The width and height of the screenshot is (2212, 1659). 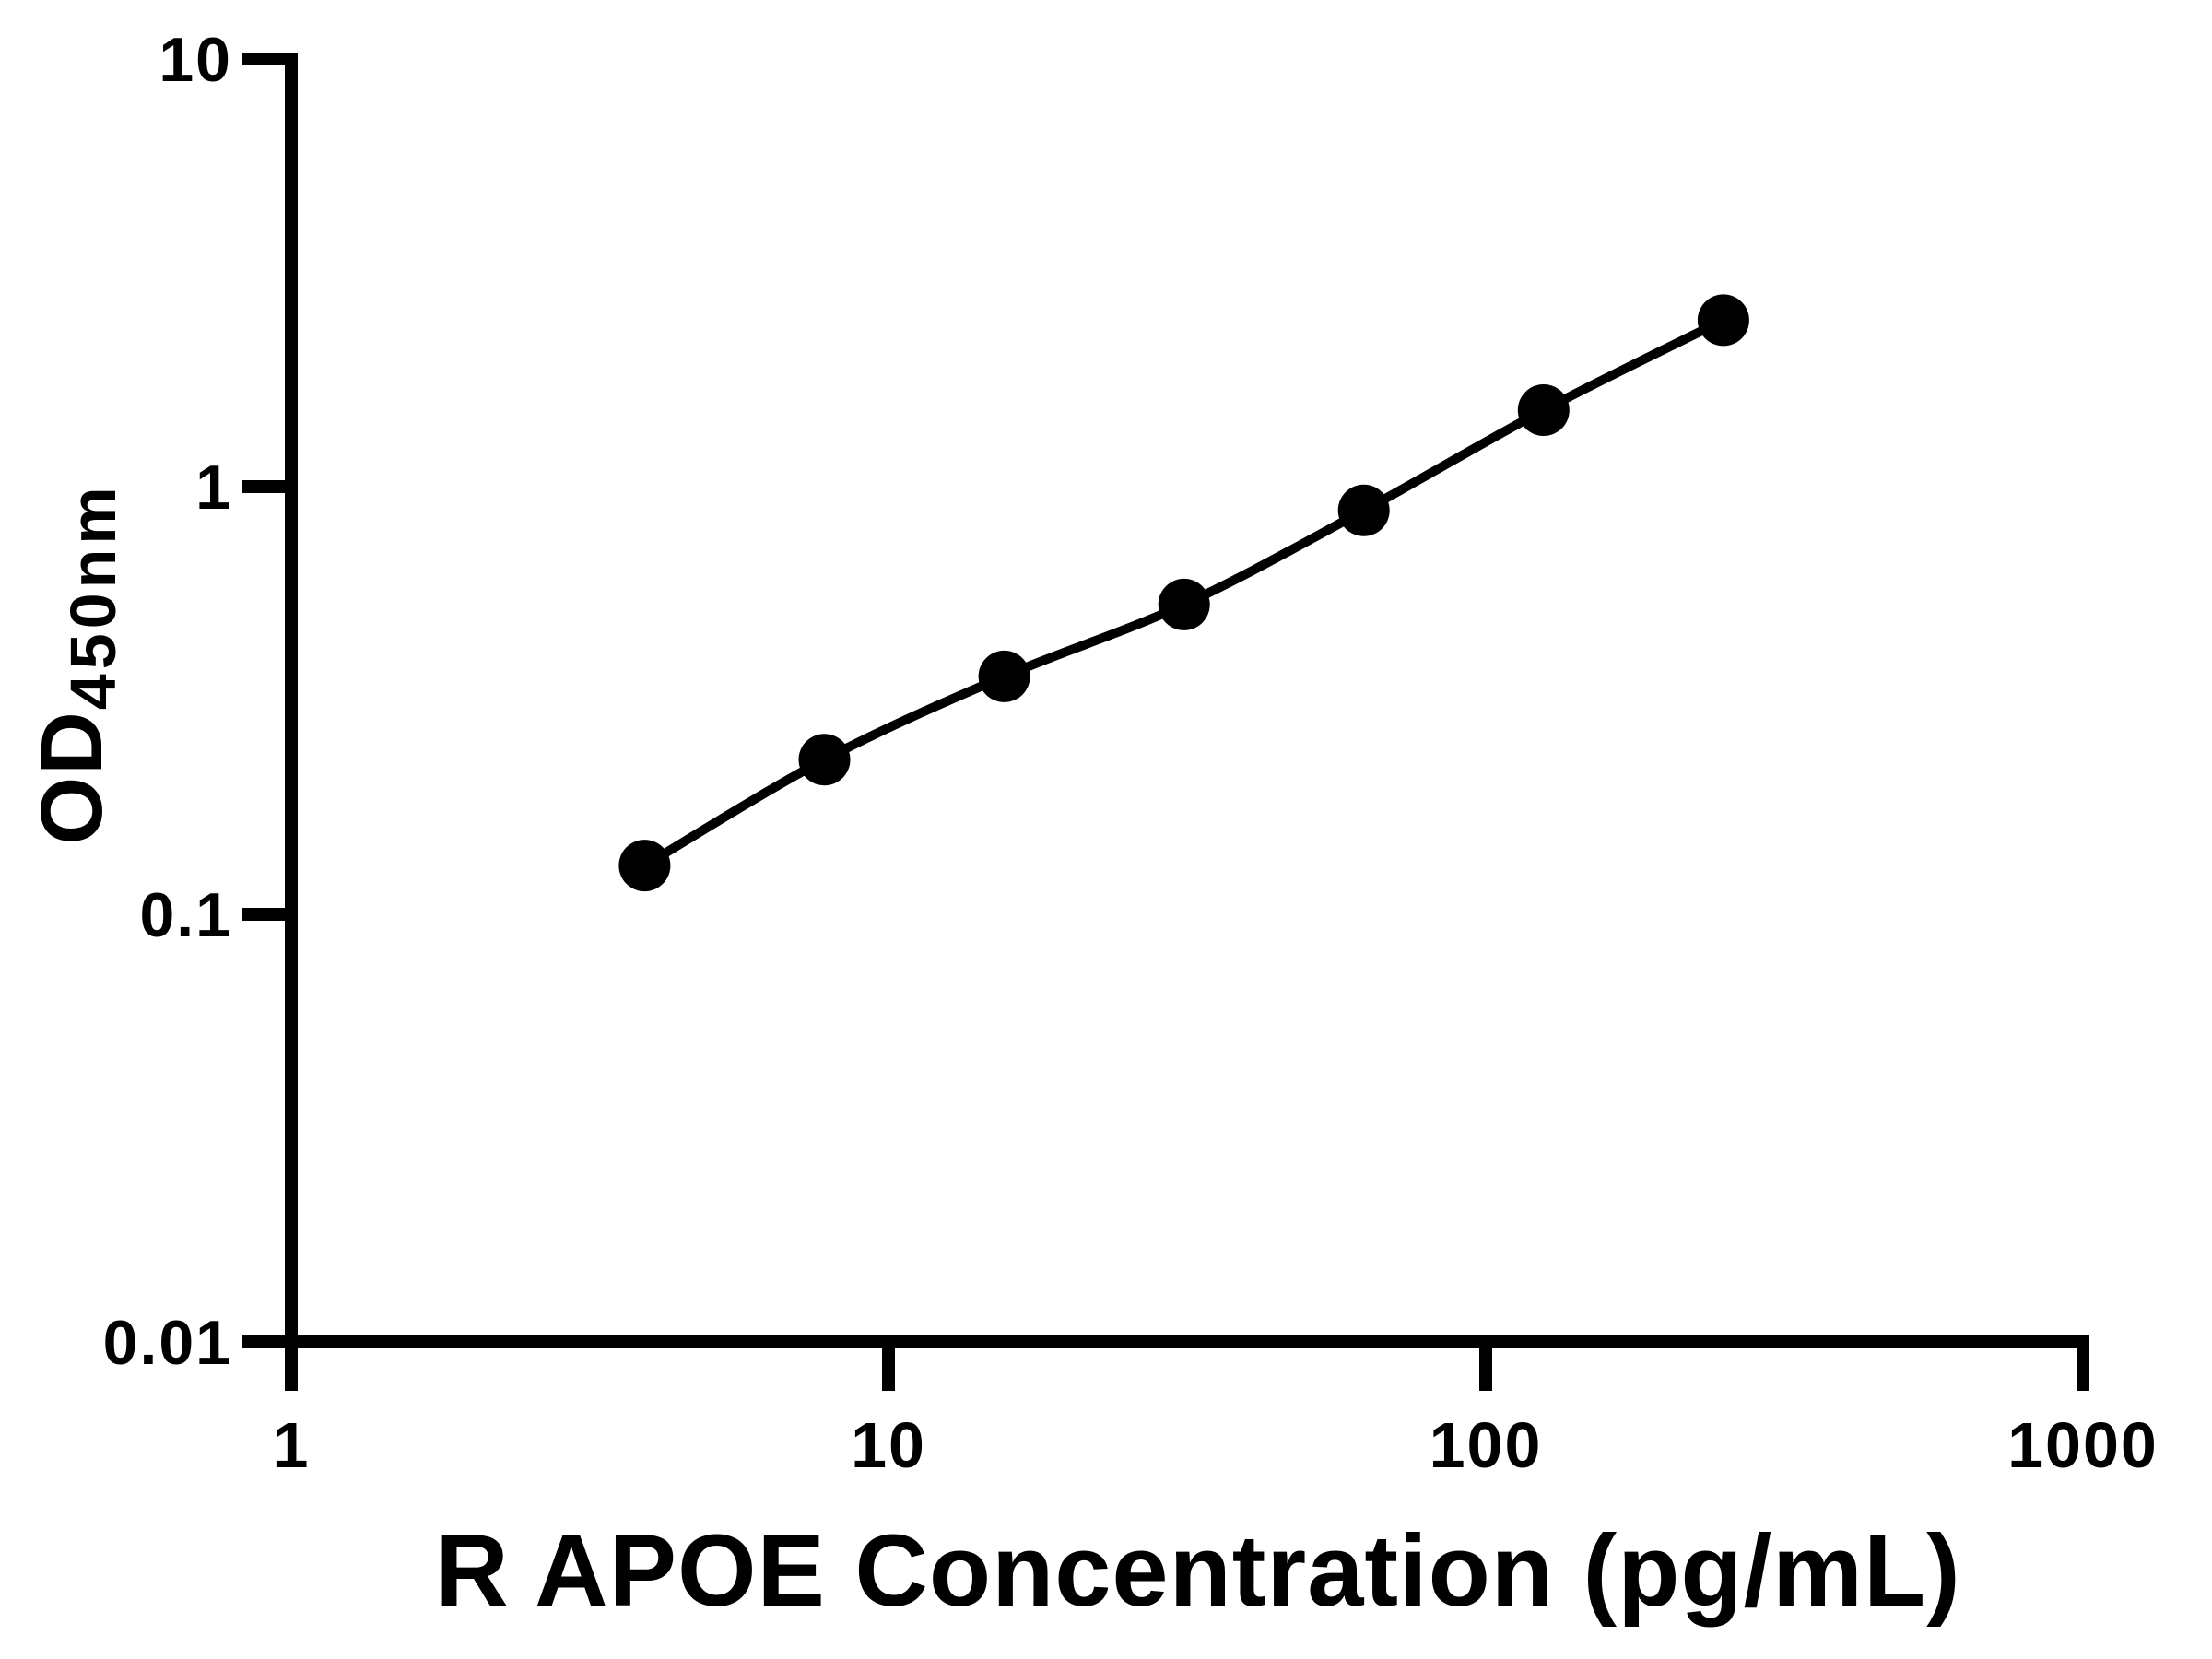 I want to click on x-tick-label: 1000, so click(x=2083, y=1445).